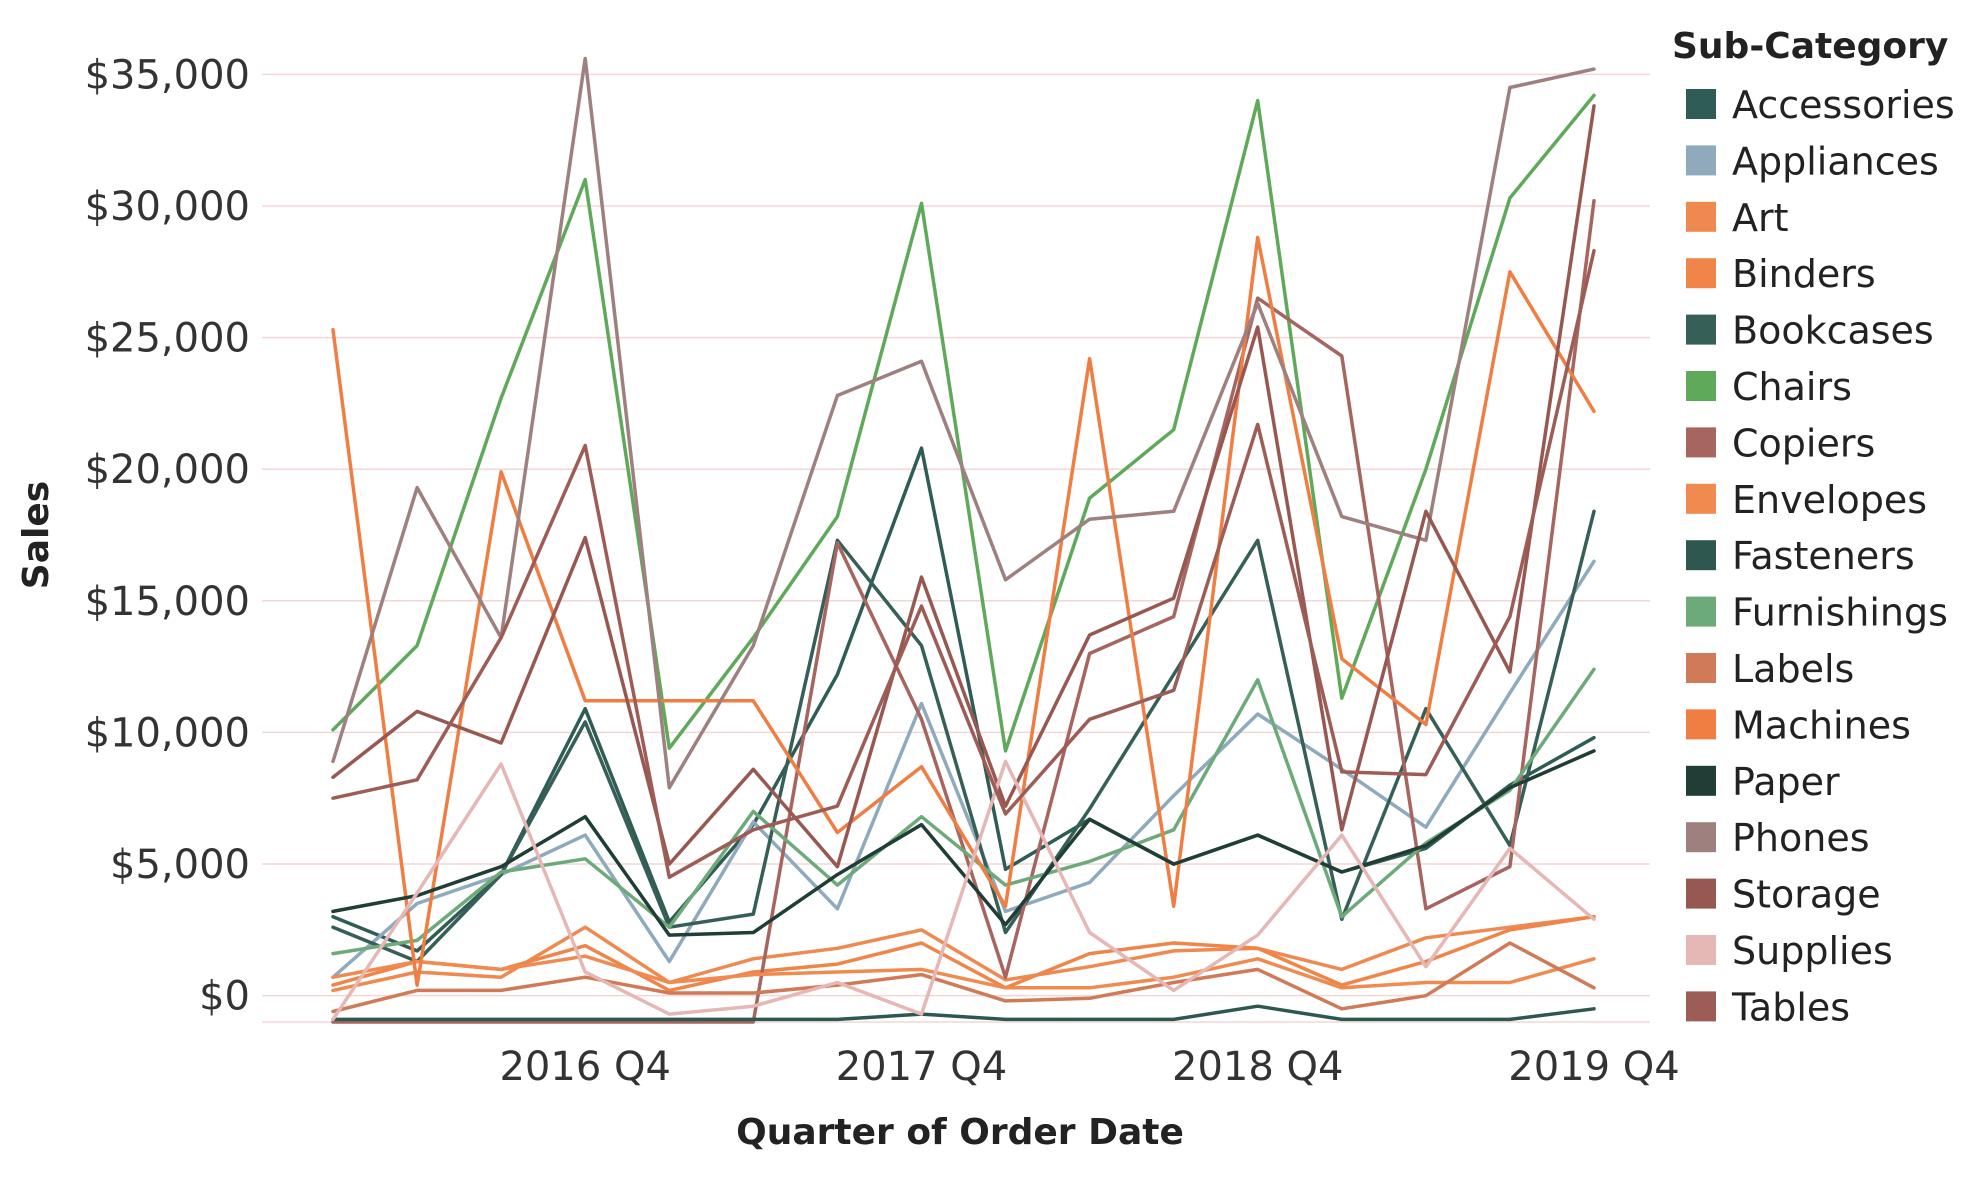 This screenshot has height=1182, width=1980. What do you see at coordinates (1812, 951) in the screenshot?
I see `legend-label: Supplies` at bounding box center [1812, 951].